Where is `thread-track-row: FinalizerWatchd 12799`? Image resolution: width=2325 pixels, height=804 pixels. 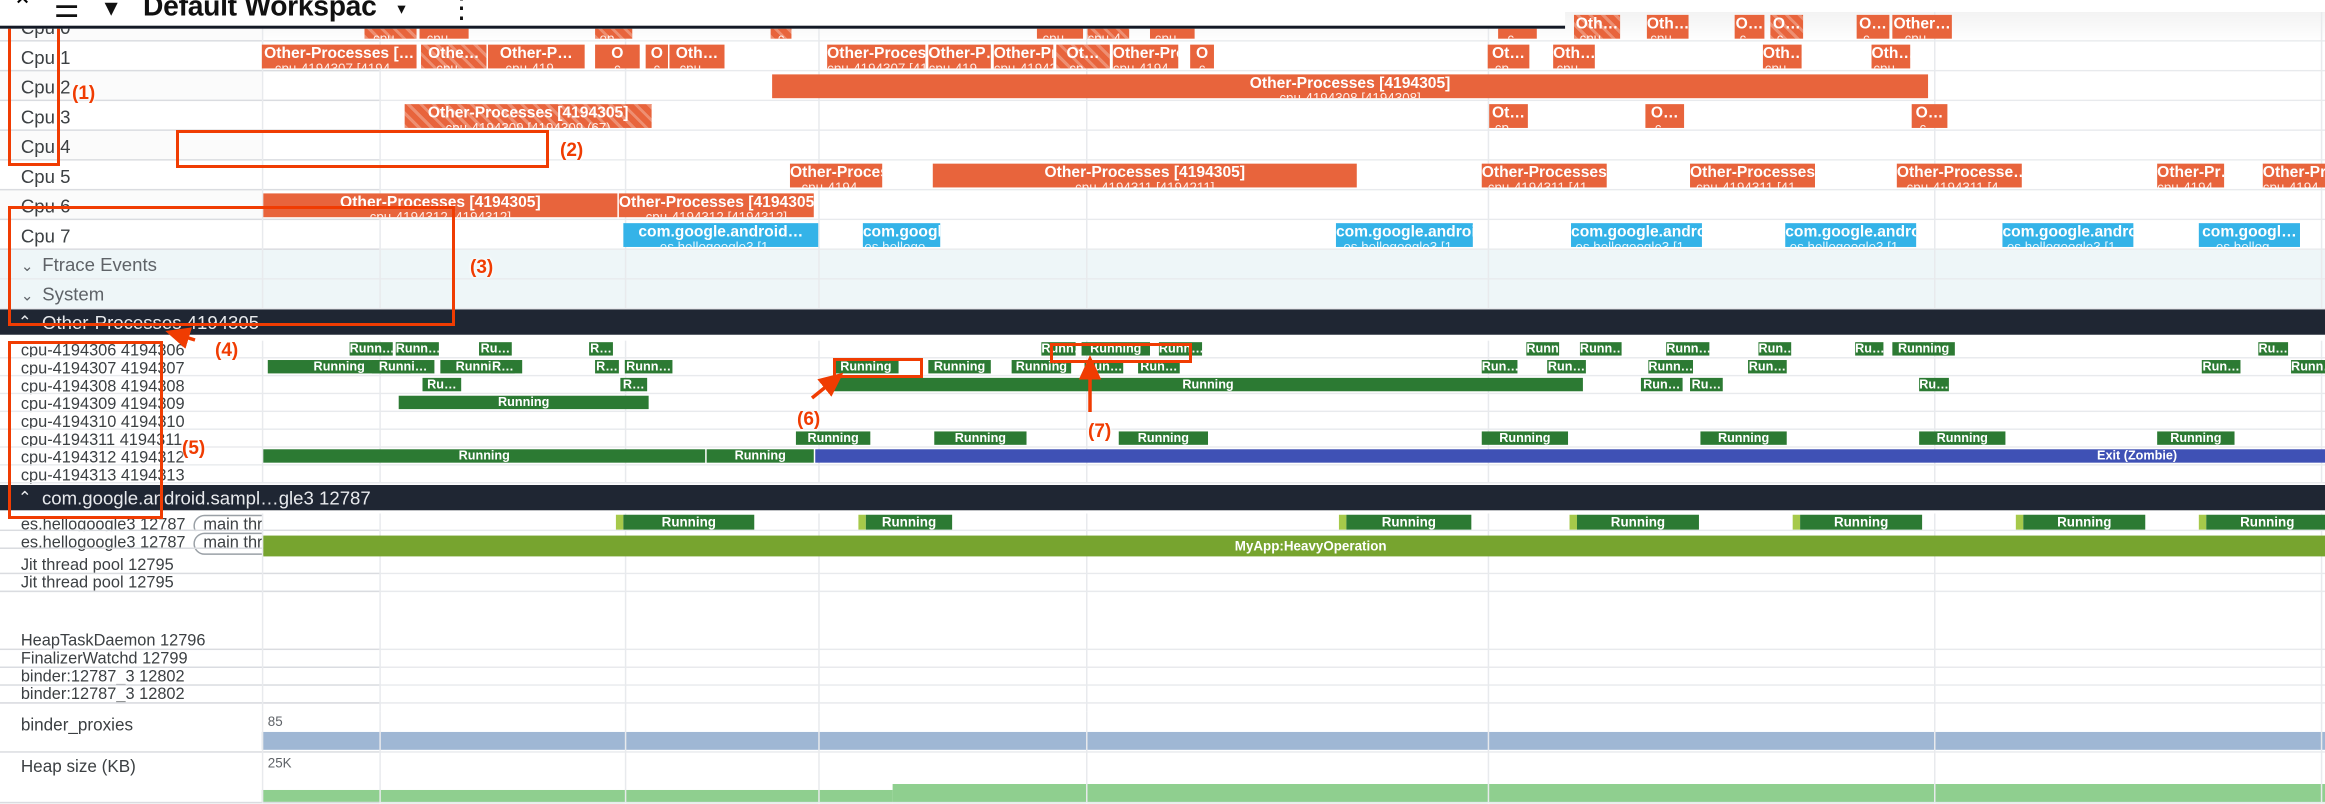
thread-track-row: FinalizerWatchd 12799 is located at coordinates (1162, 659).